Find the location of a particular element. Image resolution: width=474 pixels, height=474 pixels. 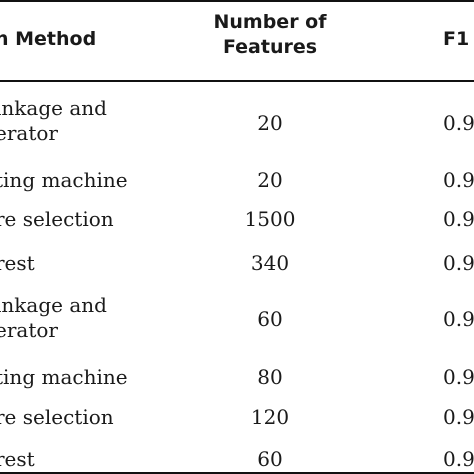

header-rule is located at coordinates (237, 81).